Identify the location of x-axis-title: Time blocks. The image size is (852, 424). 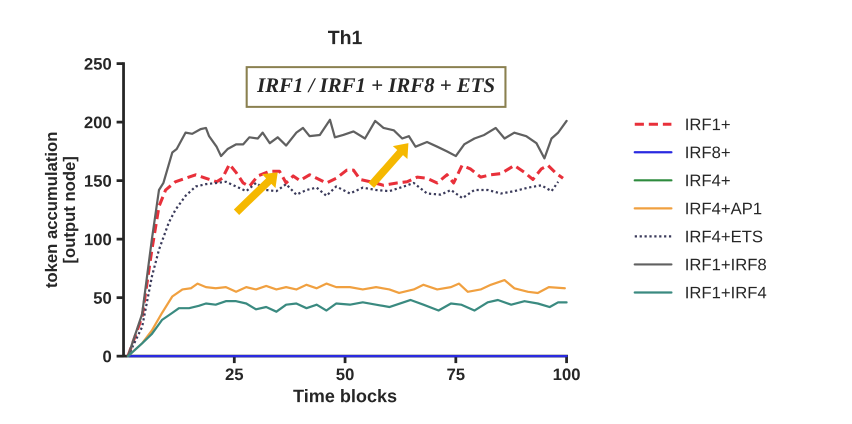
(344, 395).